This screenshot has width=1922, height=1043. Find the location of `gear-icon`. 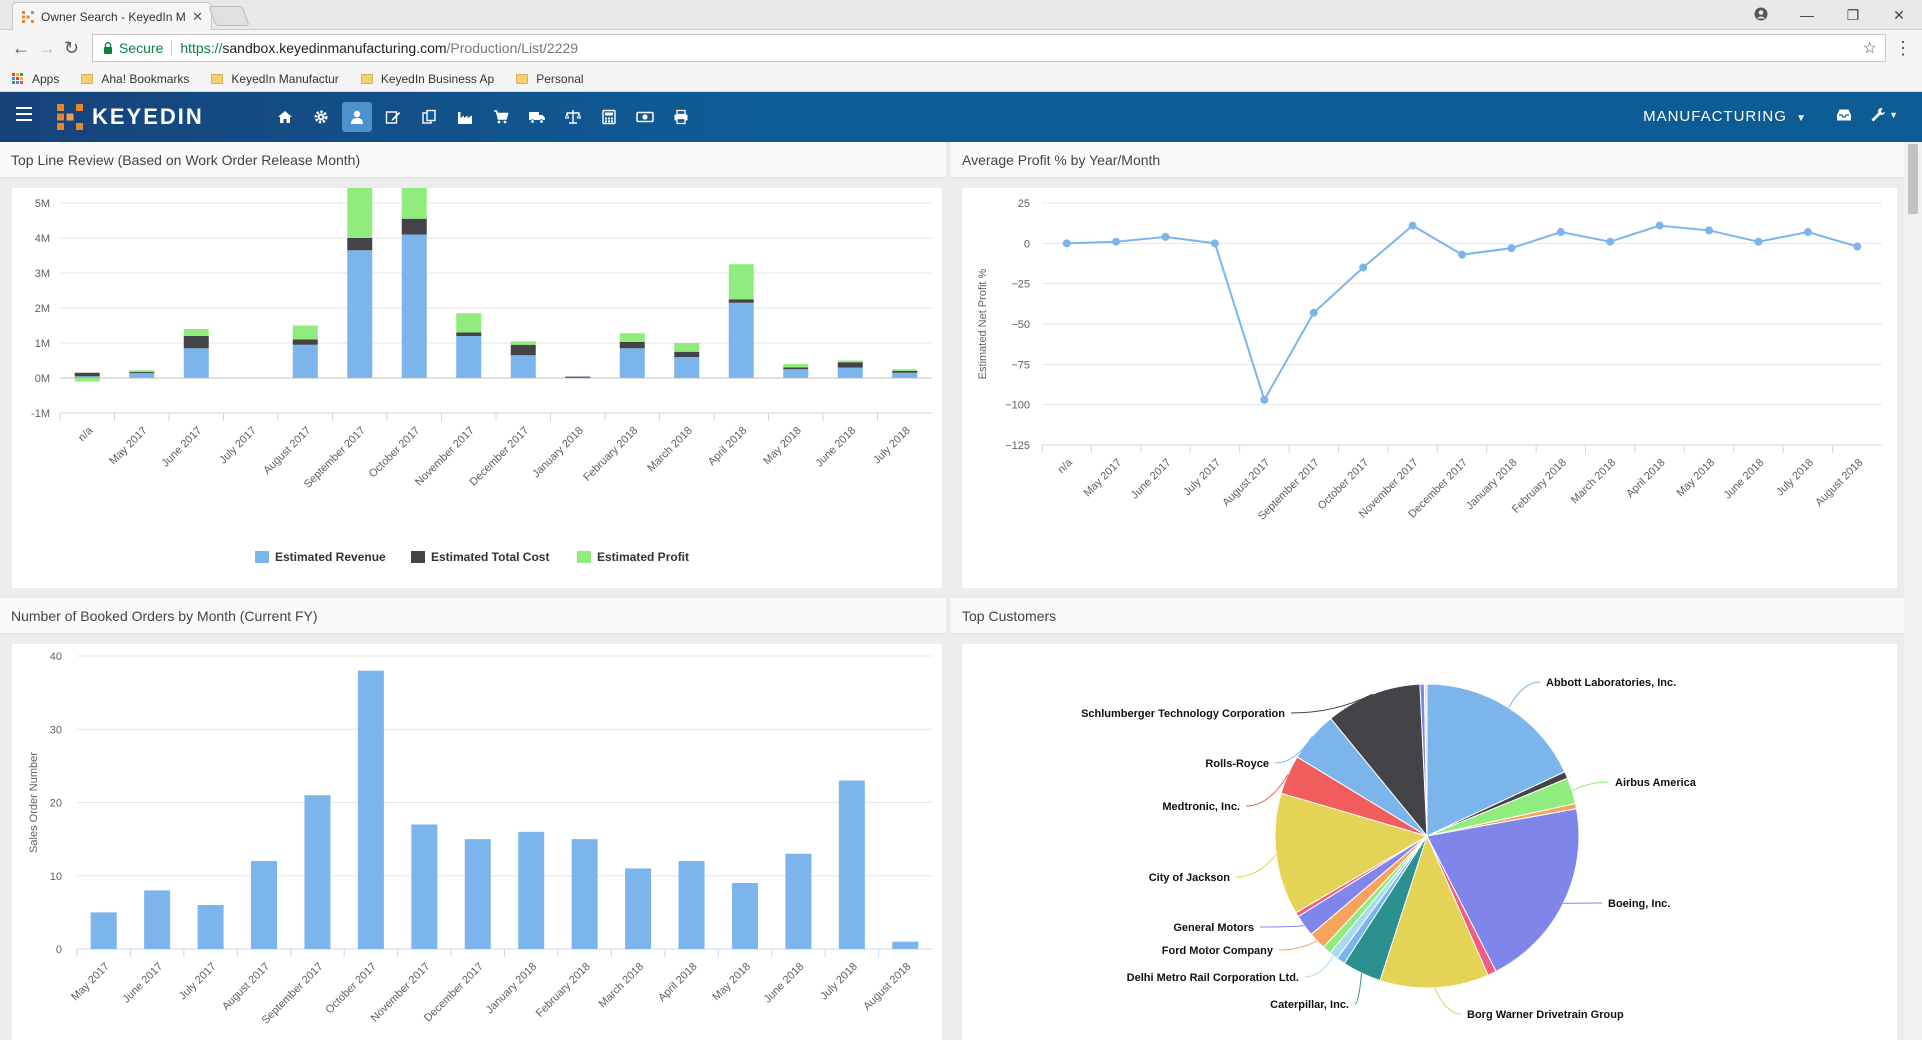

gear-icon is located at coordinates (321, 117).